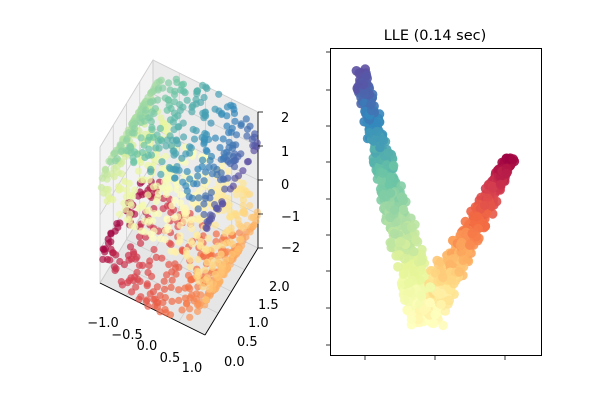 This screenshot has width=600, height=400. What do you see at coordinates (103, 323) in the screenshot?
I see `x-tick-label: −1.0` at bounding box center [103, 323].